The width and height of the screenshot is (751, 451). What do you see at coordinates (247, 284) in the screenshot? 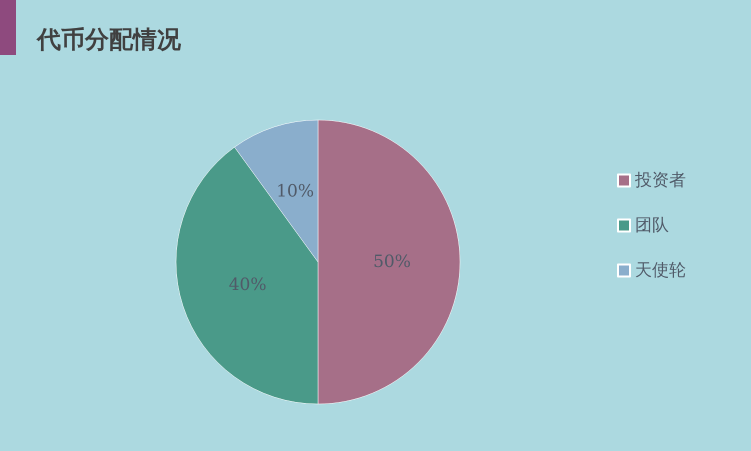
I see `data-label: 40%` at bounding box center [247, 284].